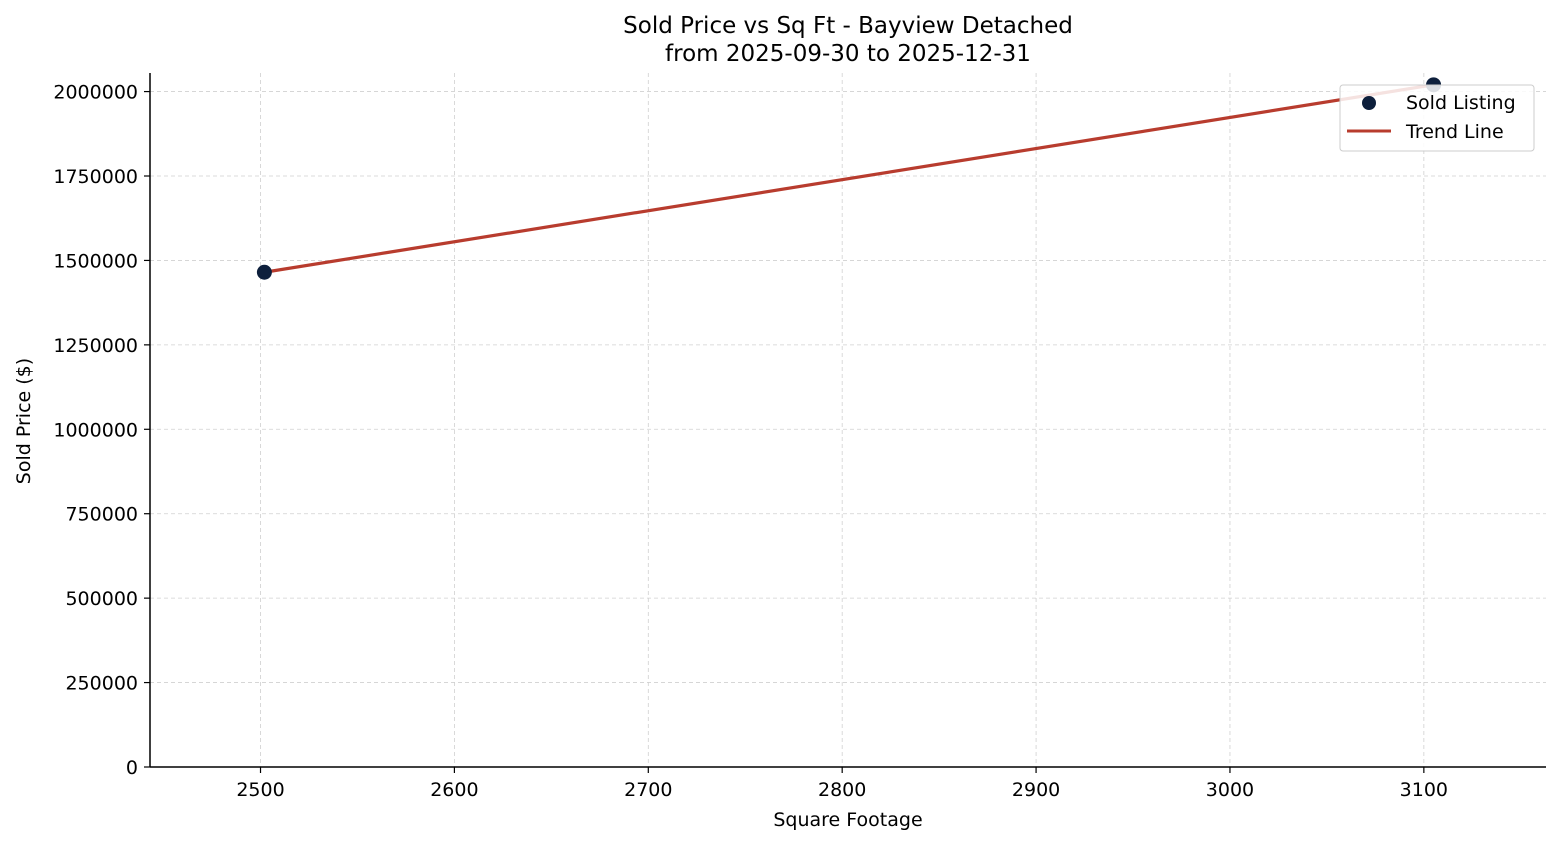 Image resolution: width=1560 pixels, height=849 pixels. Describe the element at coordinates (260, 790) in the screenshot. I see `x-tick-label: 2500` at that location.